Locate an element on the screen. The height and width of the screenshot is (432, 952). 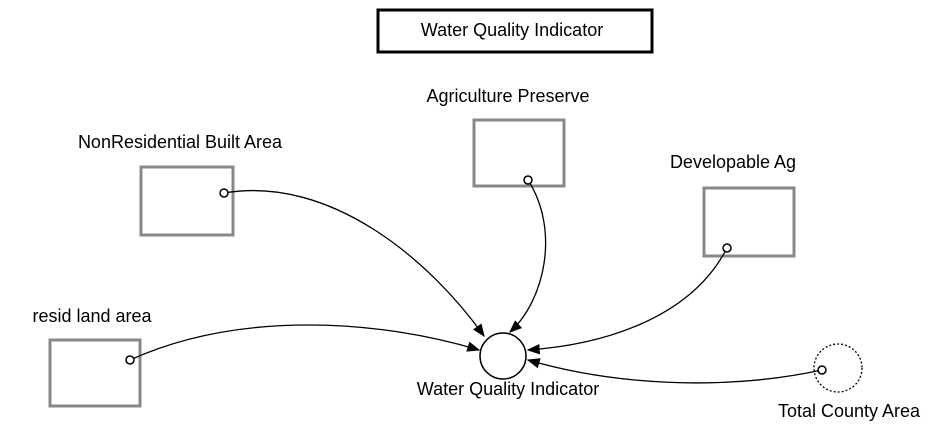
title: Water Quality Indicator is located at coordinates (512, 30).